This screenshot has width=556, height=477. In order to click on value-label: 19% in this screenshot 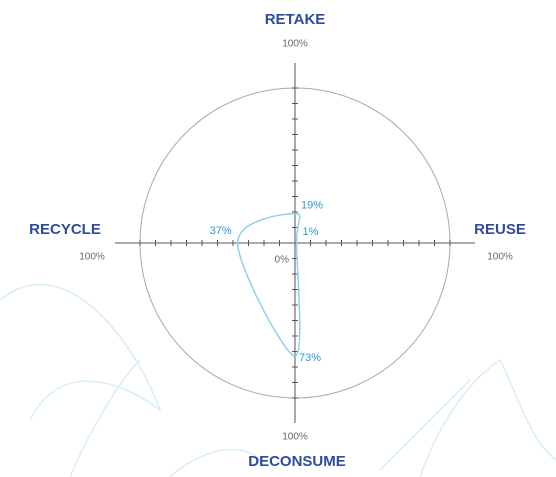, I will do `click(312, 205)`.